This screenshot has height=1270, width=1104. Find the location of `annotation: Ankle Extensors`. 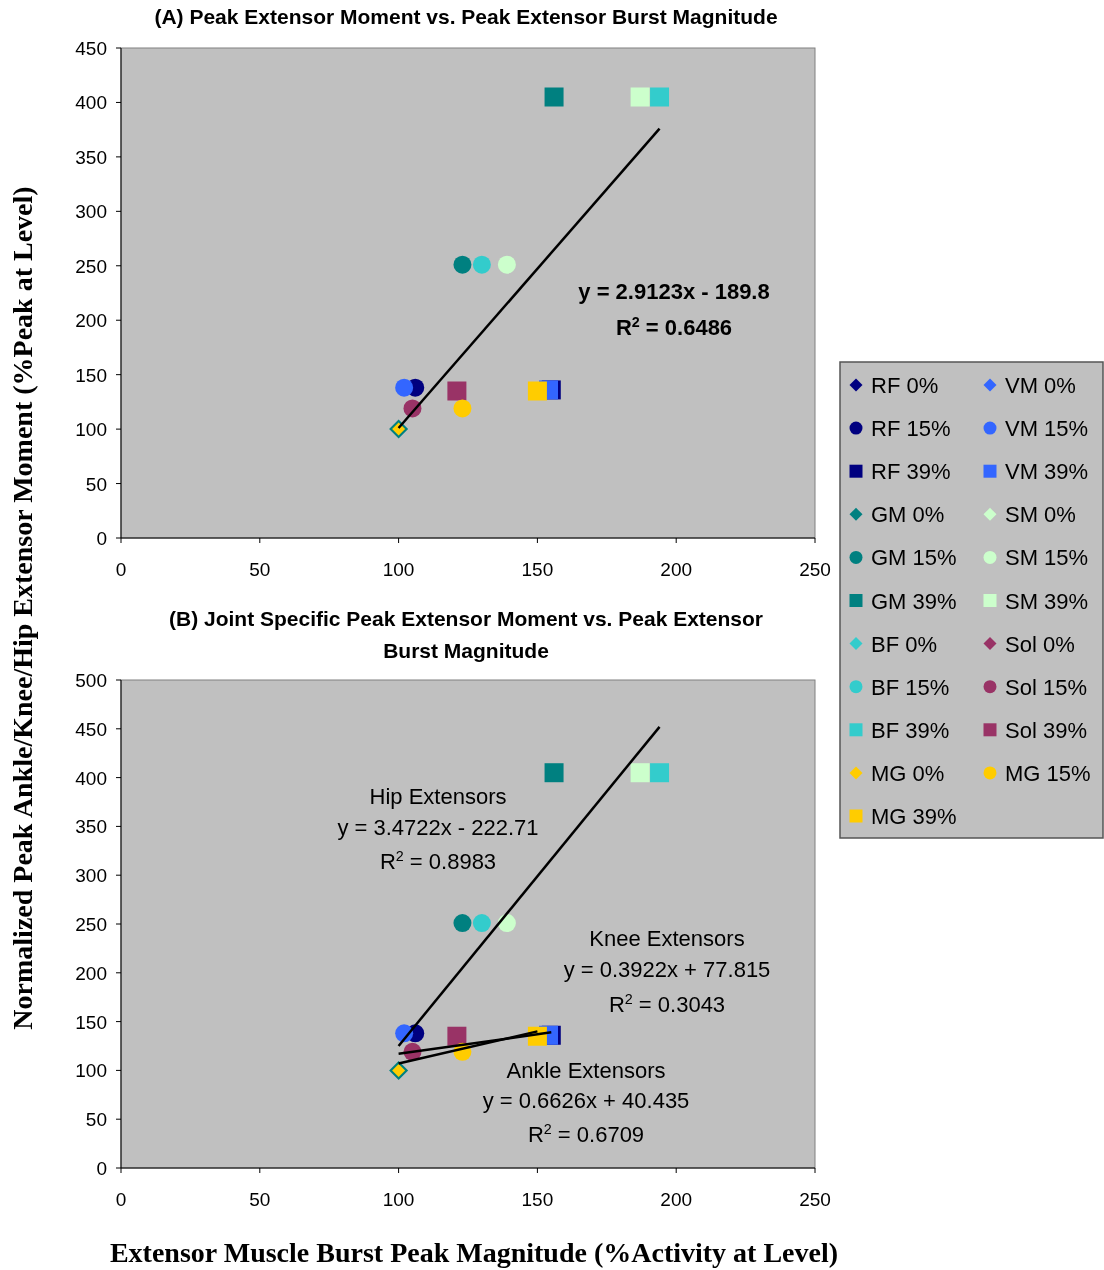

annotation: Ankle Extensors is located at coordinates (586, 1070).